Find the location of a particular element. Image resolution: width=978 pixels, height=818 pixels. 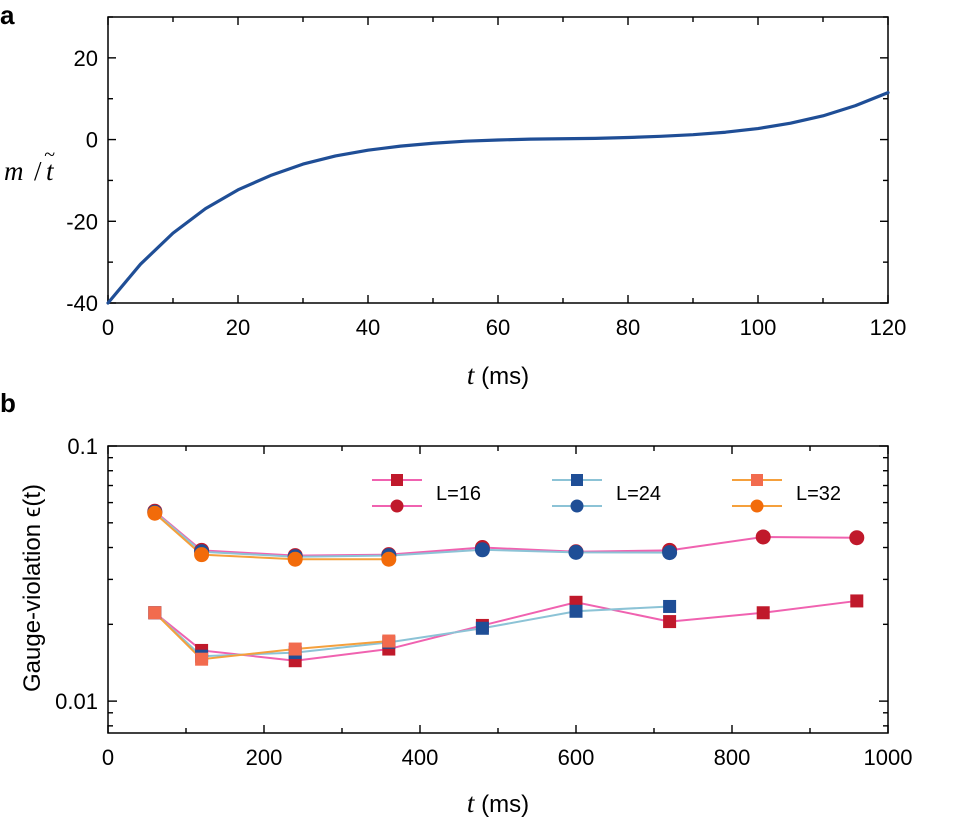

legend-label: L=32 is located at coordinates (818, 494).